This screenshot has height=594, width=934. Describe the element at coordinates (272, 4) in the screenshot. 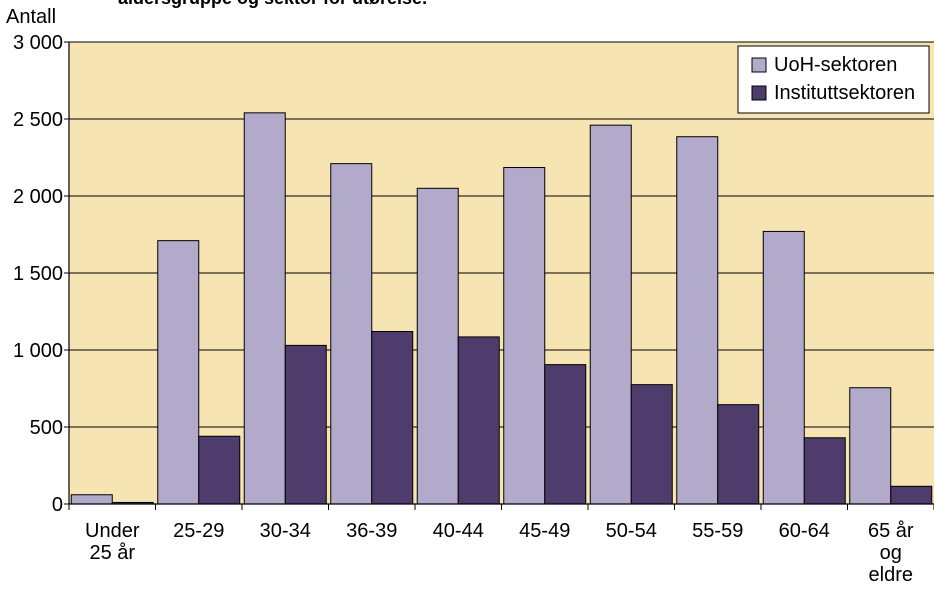

I see `chart-title: aldersgruppe og sektor for utøreise.` at that location.